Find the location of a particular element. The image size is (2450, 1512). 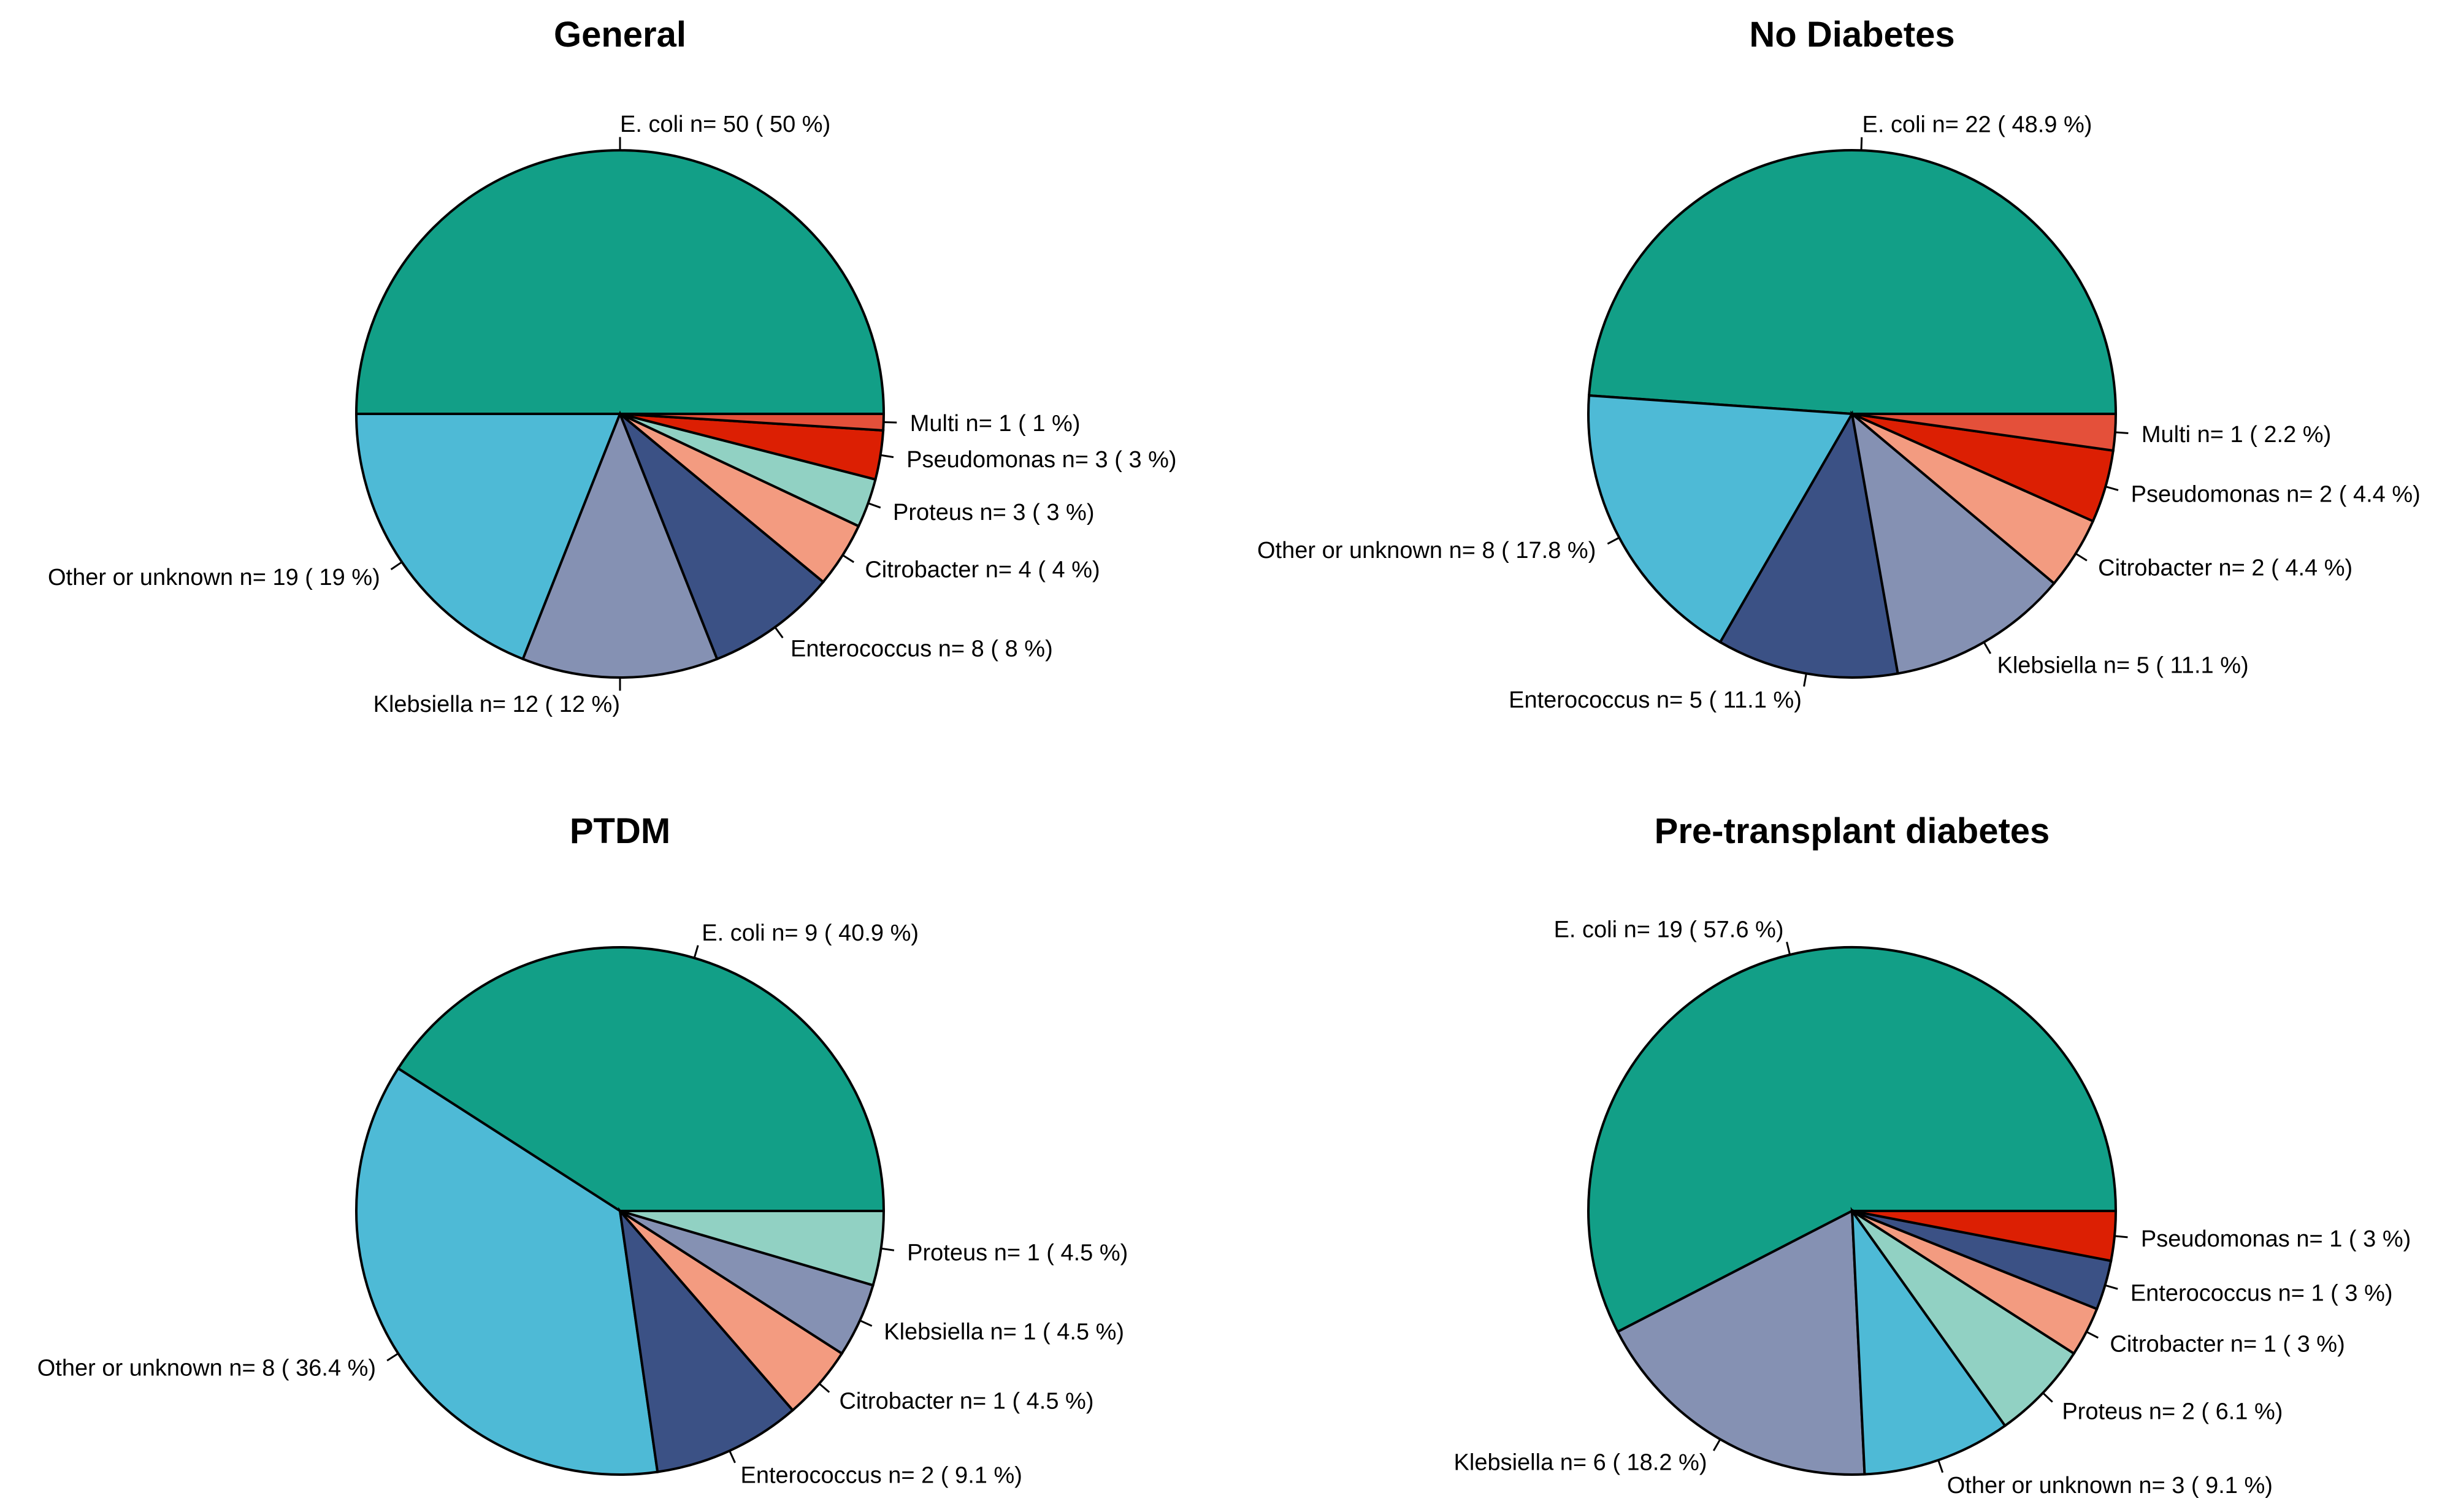

slice-label-other-or-unknown: Other or unknown n= 8 ( 17.8 %) is located at coordinates (1426, 550).